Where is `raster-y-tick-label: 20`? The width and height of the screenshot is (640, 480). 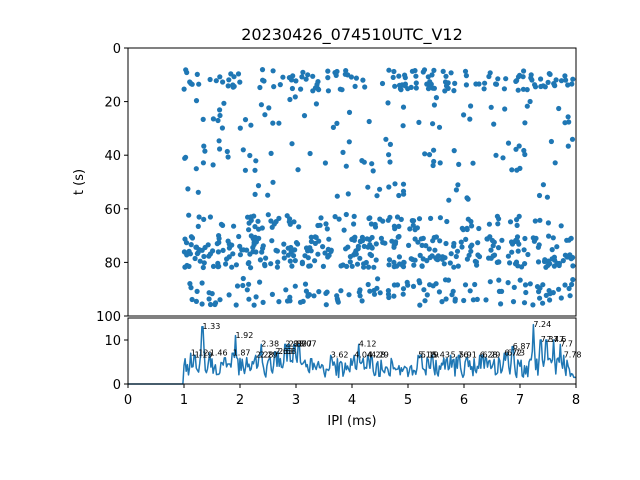 raster-y-tick-label: 20 is located at coordinates (112, 103).